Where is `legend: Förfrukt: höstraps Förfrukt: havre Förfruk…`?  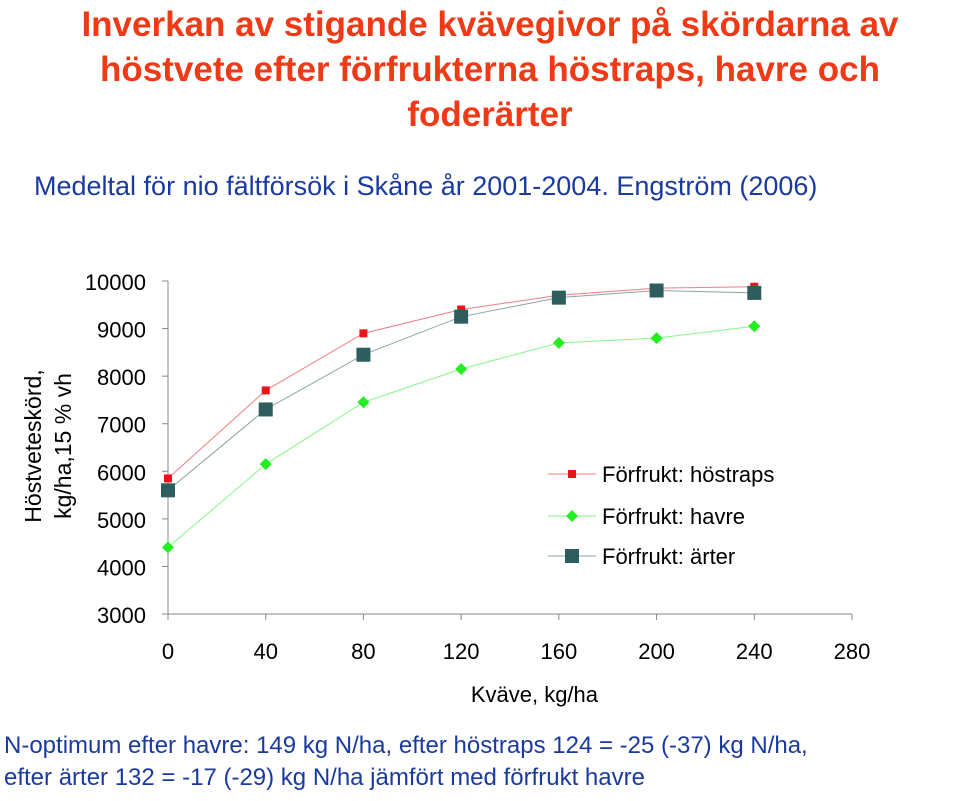 legend: Förfrukt: höstraps Förfrukt: havre Förfruk… is located at coordinates (661, 515).